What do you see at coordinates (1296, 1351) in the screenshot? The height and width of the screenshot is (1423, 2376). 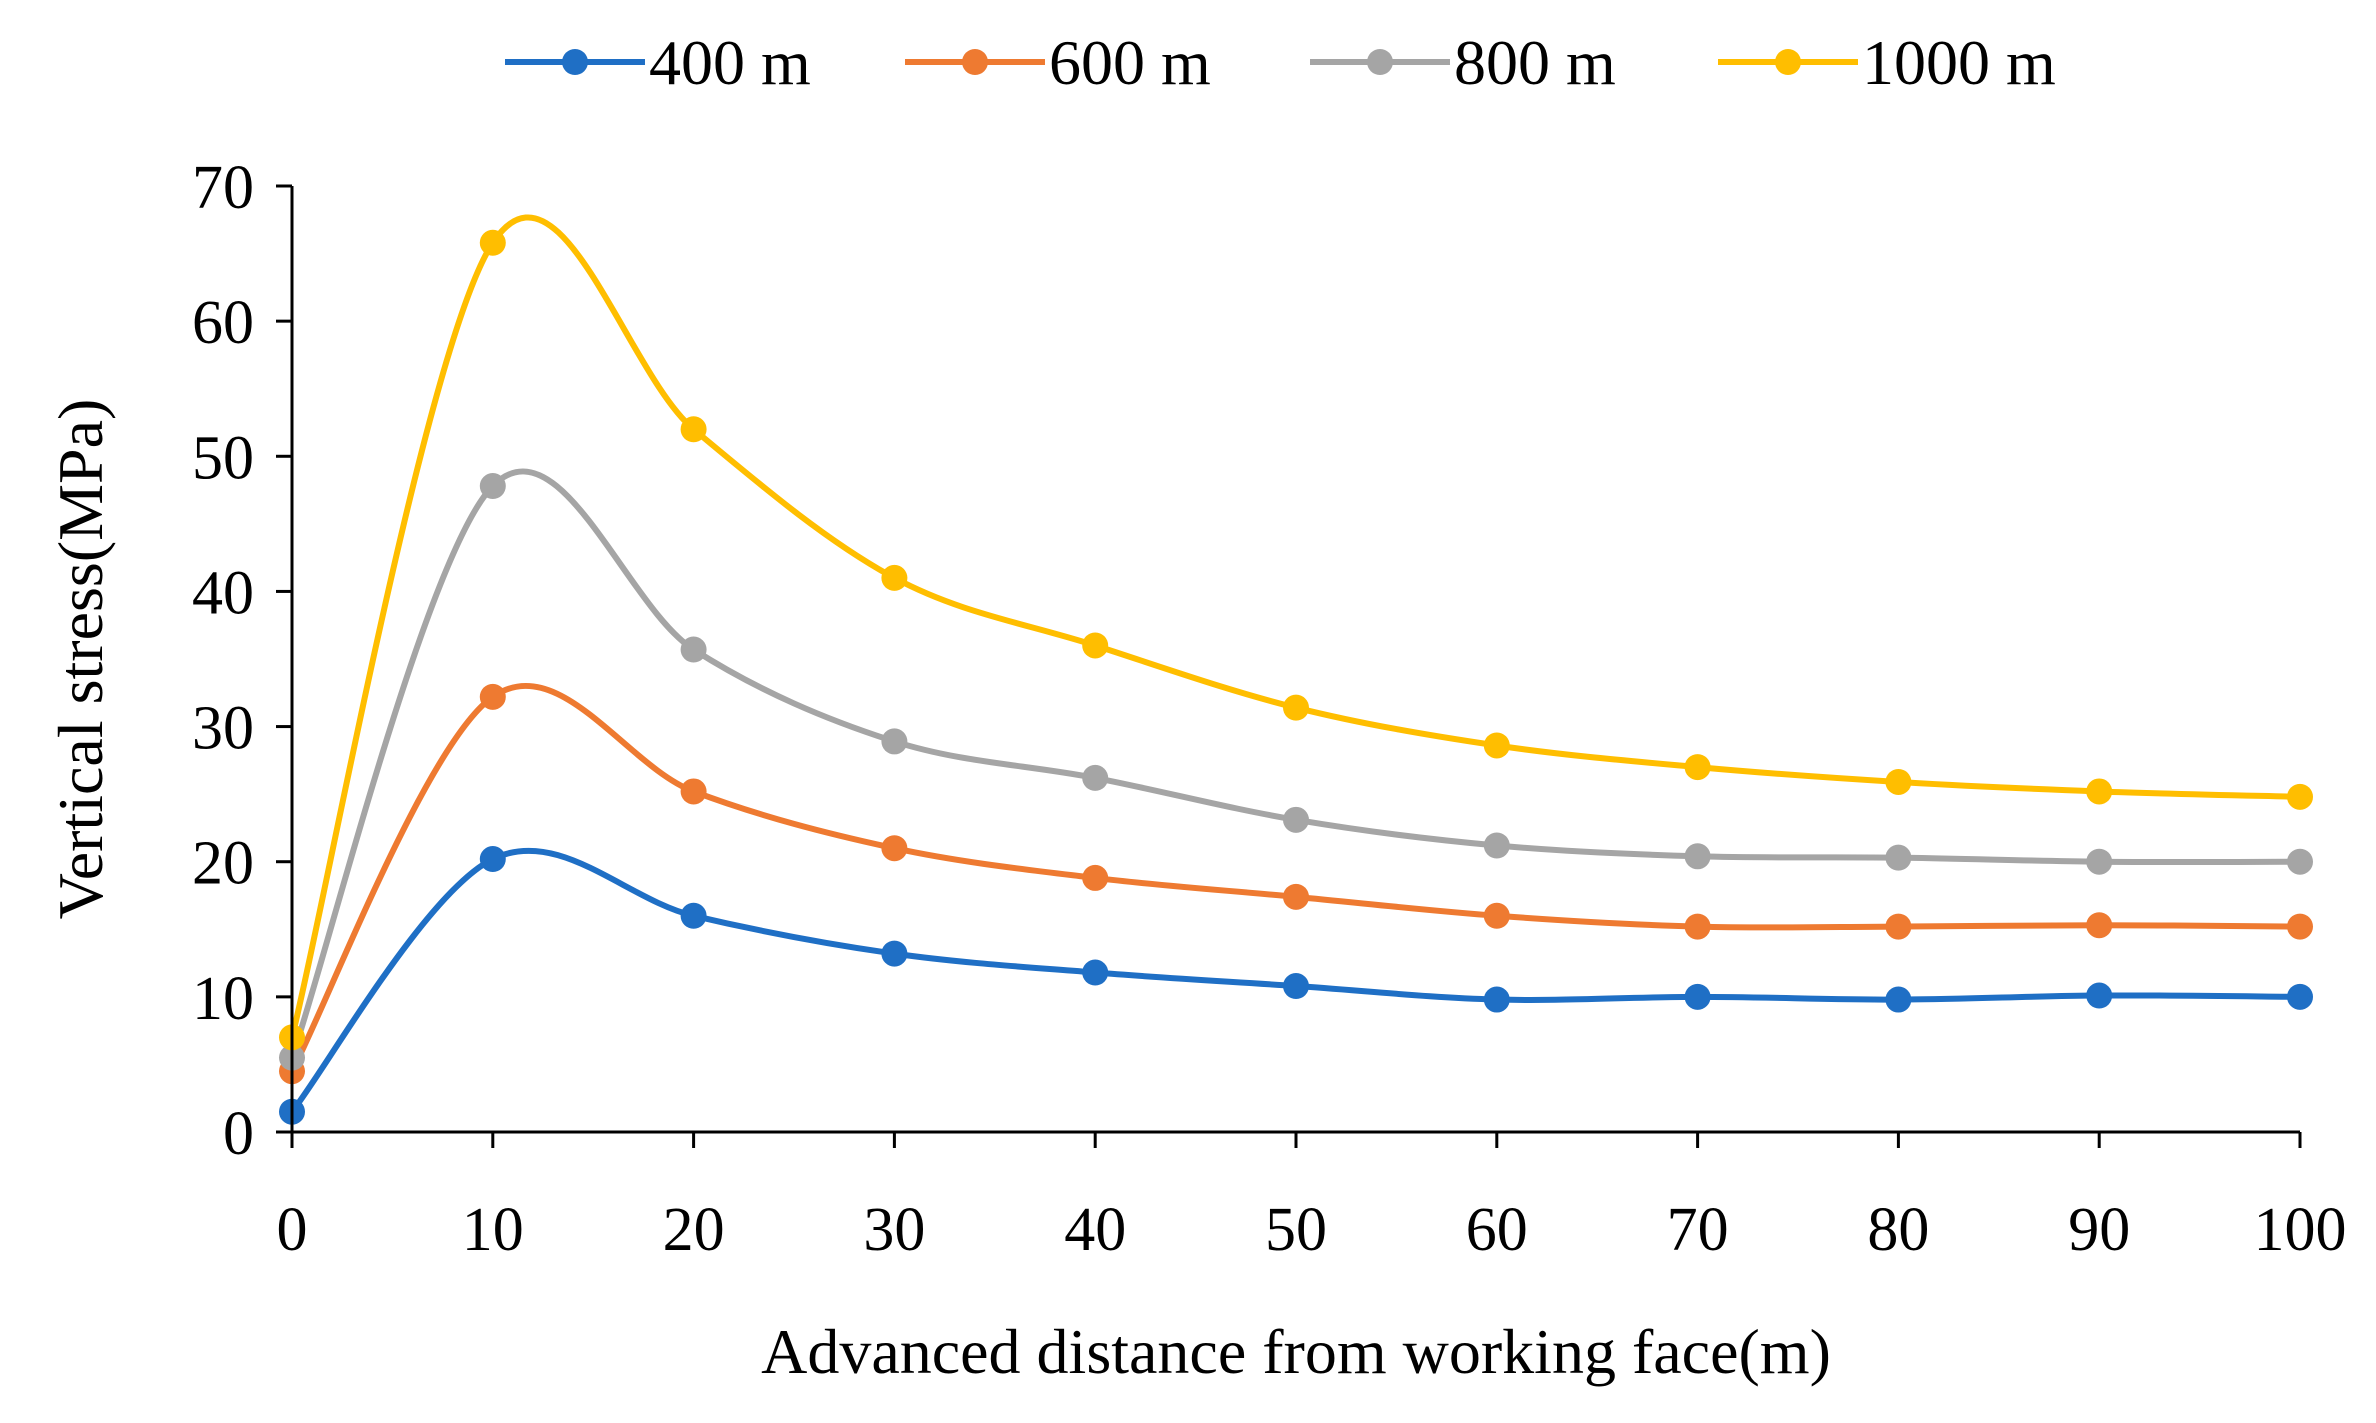 I see `x-axis-title: Advanced distance from working face(m)` at bounding box center [1296, 1351].